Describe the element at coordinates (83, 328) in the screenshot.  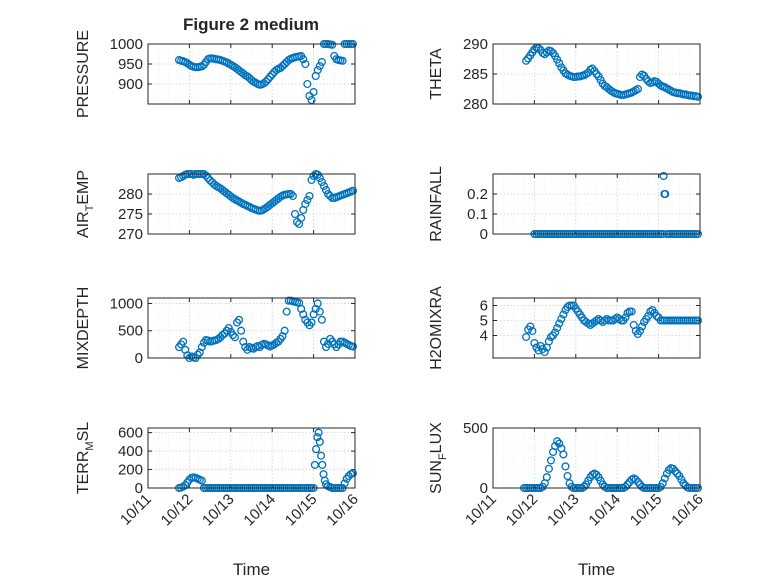
I see `y-axis-label-main: MIXDEPTH` at that location.